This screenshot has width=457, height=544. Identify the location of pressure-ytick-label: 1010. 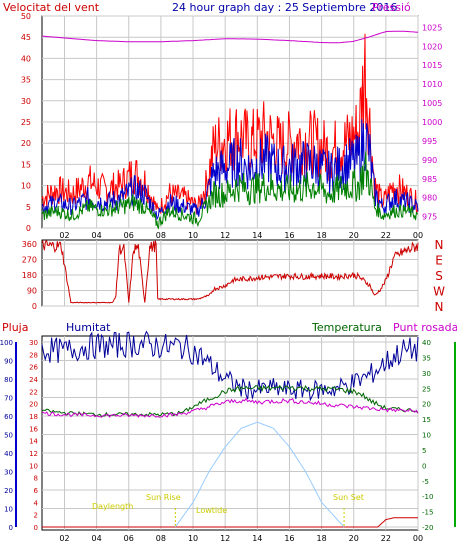
(432, 84).